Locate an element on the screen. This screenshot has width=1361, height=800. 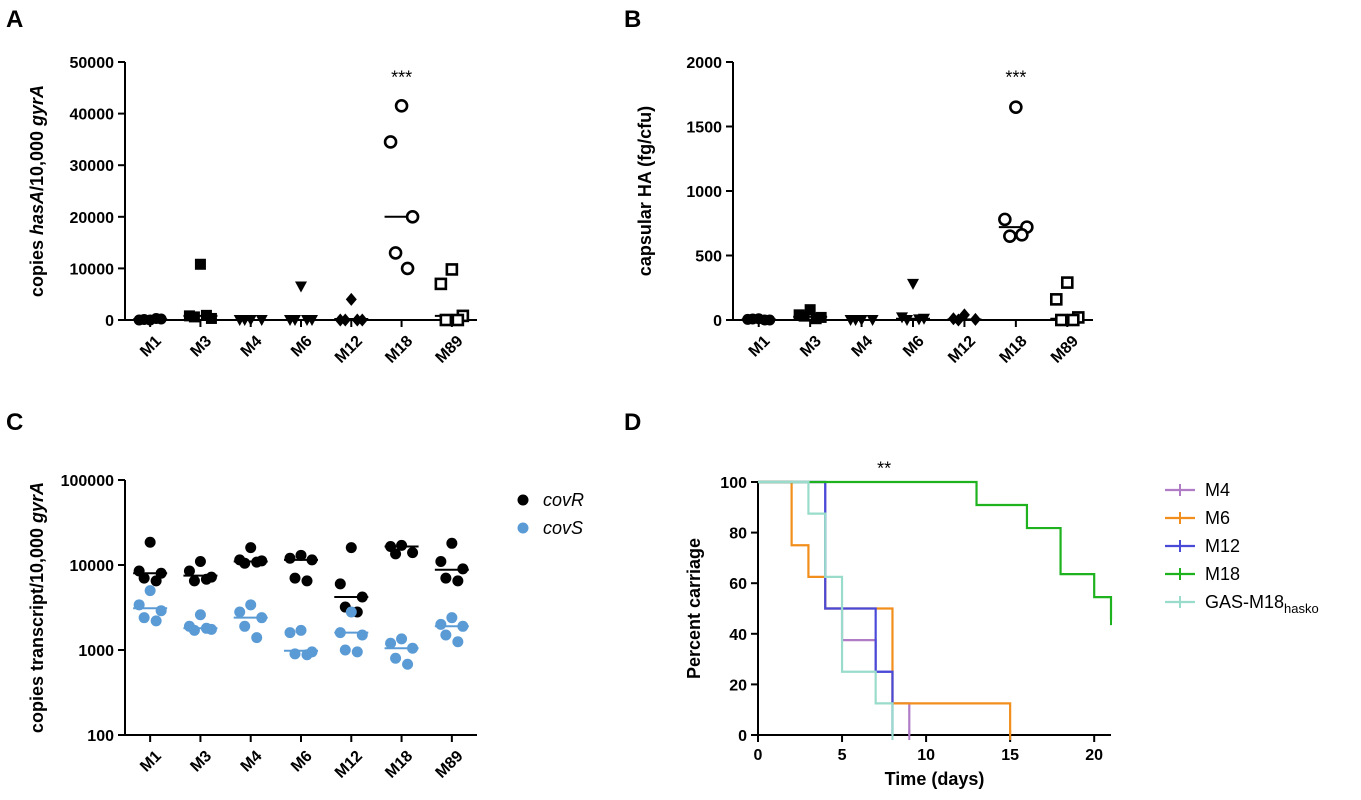
legend-label-base: M18 is located at coordinates (1222, 574).